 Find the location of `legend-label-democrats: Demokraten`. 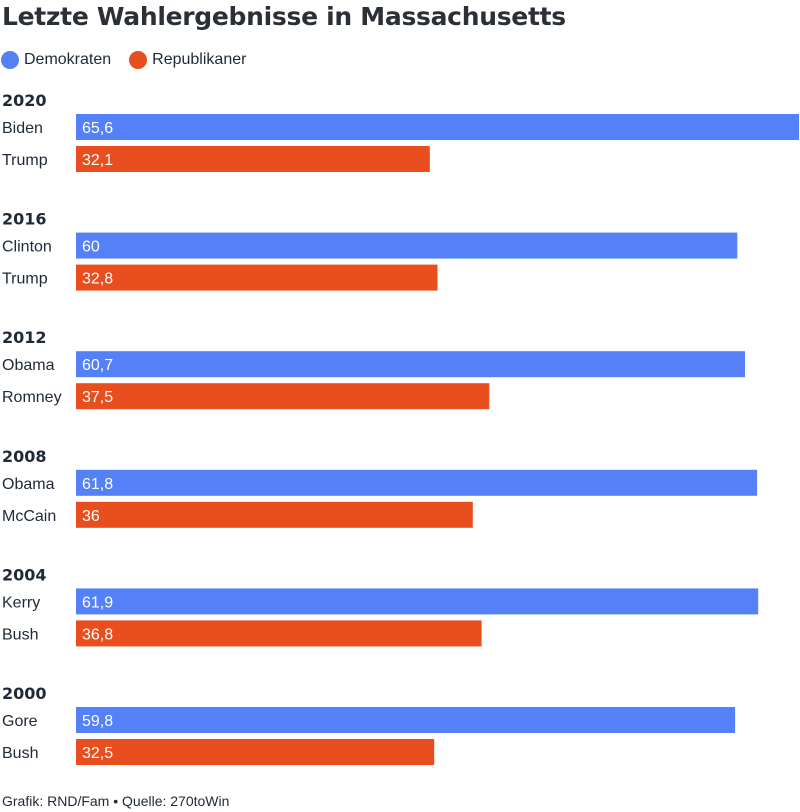

legend-label-democrats: Demokraten is located at coordinates (68, 59).